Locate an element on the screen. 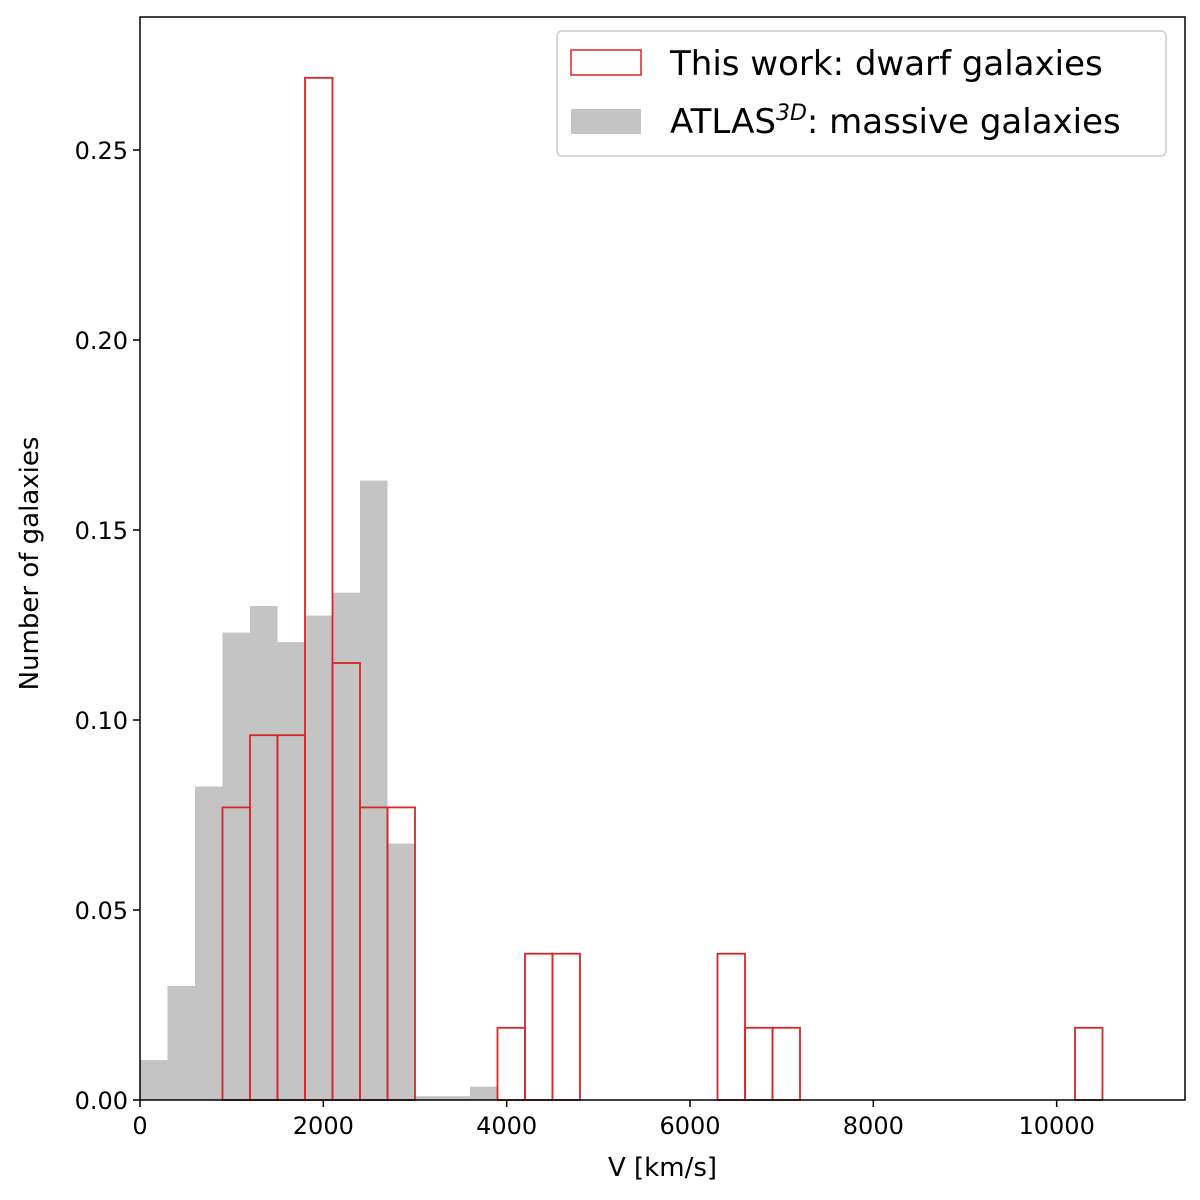 This screenshot has height=1200, width=1200. y-axis-ticks: 0.00 0.05 0.10 0.15 0.20 0.25 is located at coordinates (107, 626).